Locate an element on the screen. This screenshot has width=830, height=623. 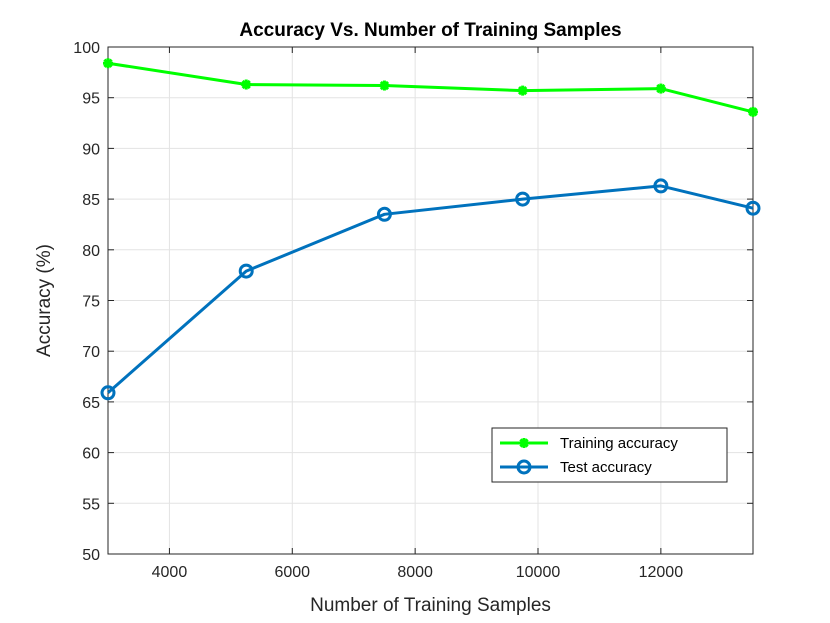
y-tick-label: 70 is located at coordinates (91, 352).